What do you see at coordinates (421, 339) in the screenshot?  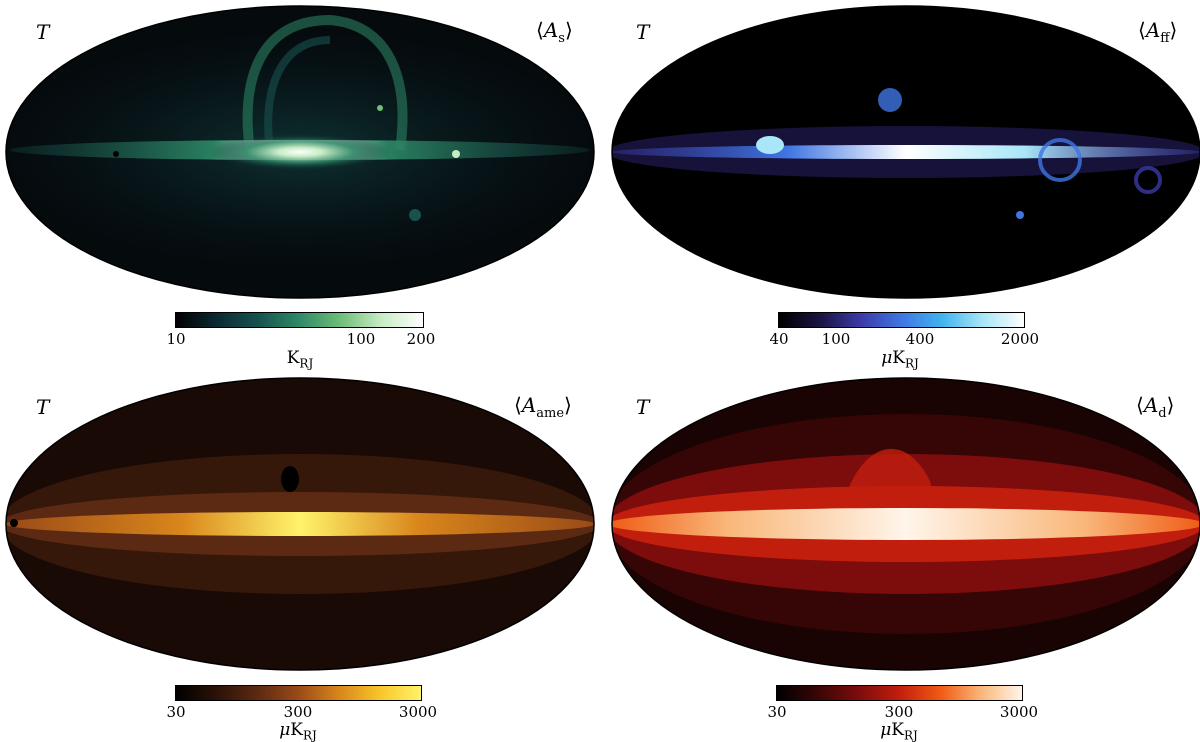 I see `colorbar-tick-label: 200` at bounding box center [421, 339].